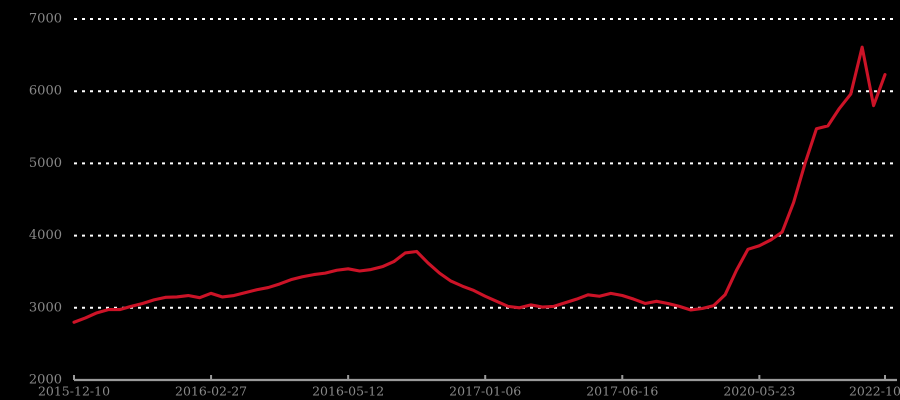 This screenshot has width=900, height=400. Describe the element at coordinates (45, 163) in the screenshot. I see `y-axis-tick-label: 5000` at that location.